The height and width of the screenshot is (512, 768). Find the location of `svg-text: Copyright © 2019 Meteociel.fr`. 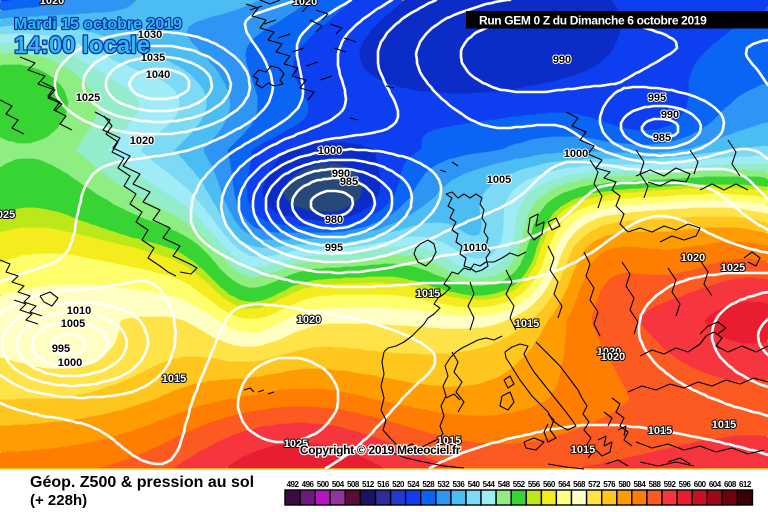

svg-text: Copyright © 2019 Meteociel.fr is located at coordinates (380, 450).